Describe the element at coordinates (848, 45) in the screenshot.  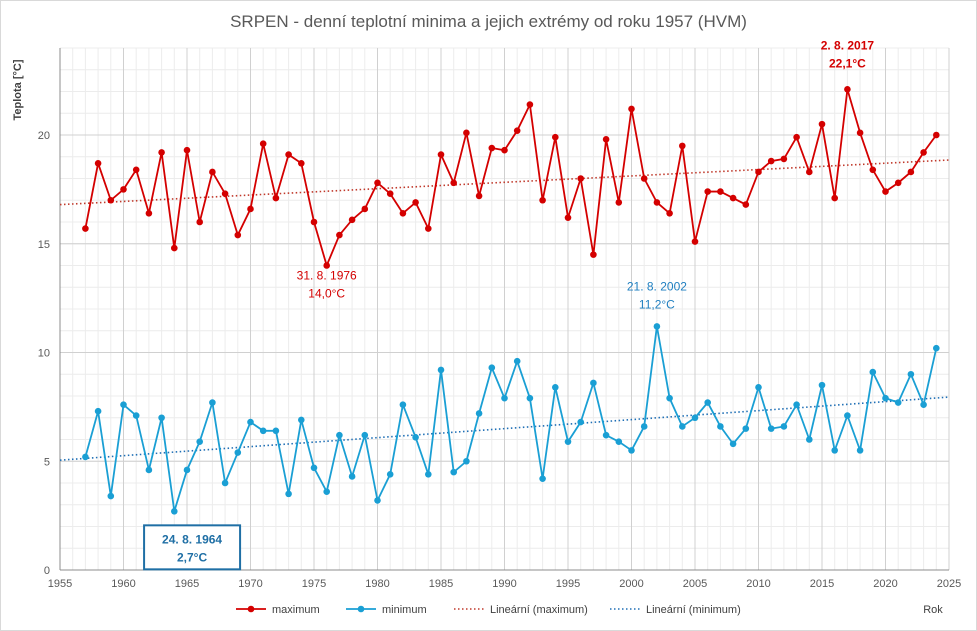
I see `annotation-date: 2. 8. 2017` at that location.